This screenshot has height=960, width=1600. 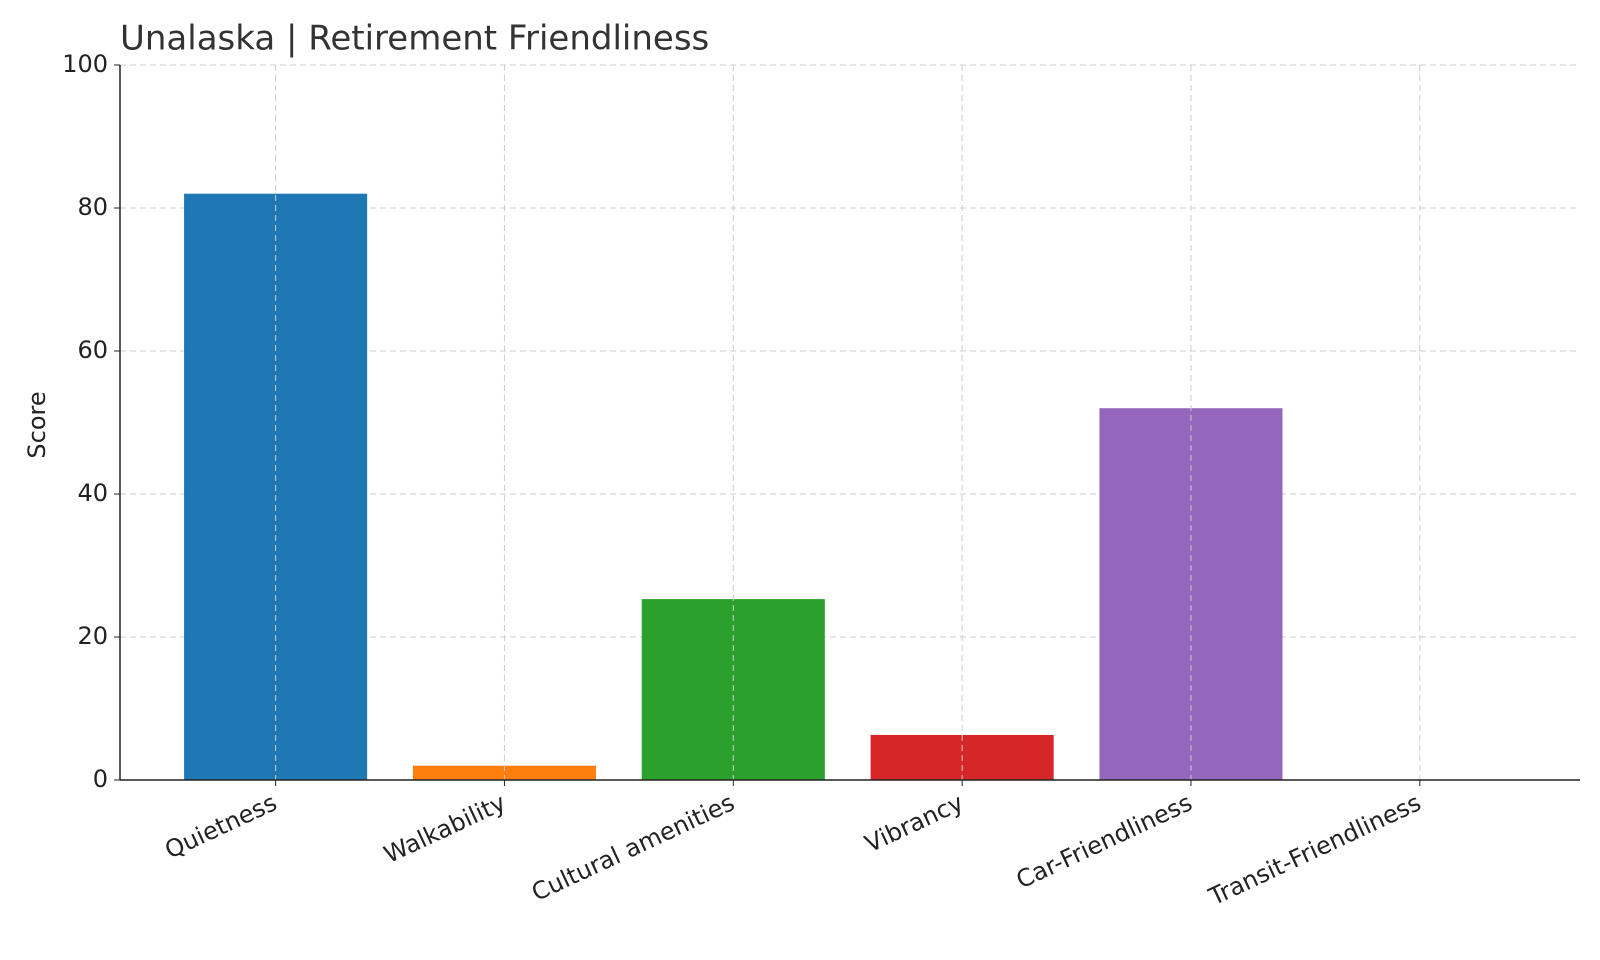 I want to click on x-tick-label: Car-Friendliness, so click(x=1104, y=841).